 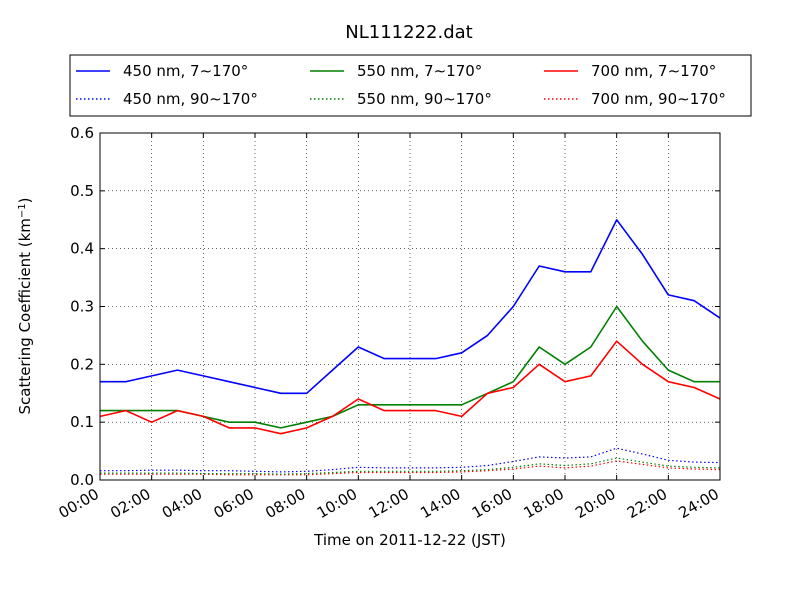 I want to click on x-tick-label: 08:00, so click(x=285, y=503).